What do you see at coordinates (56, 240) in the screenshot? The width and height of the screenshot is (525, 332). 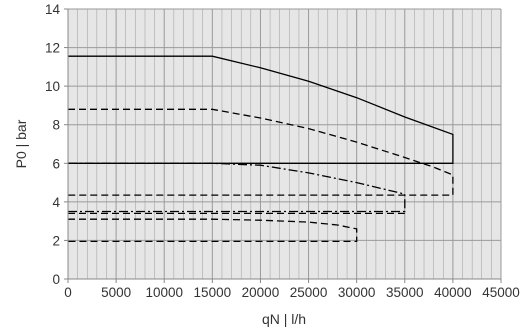 I see `y-tick-label: 2` at bounding box center [56, 240].